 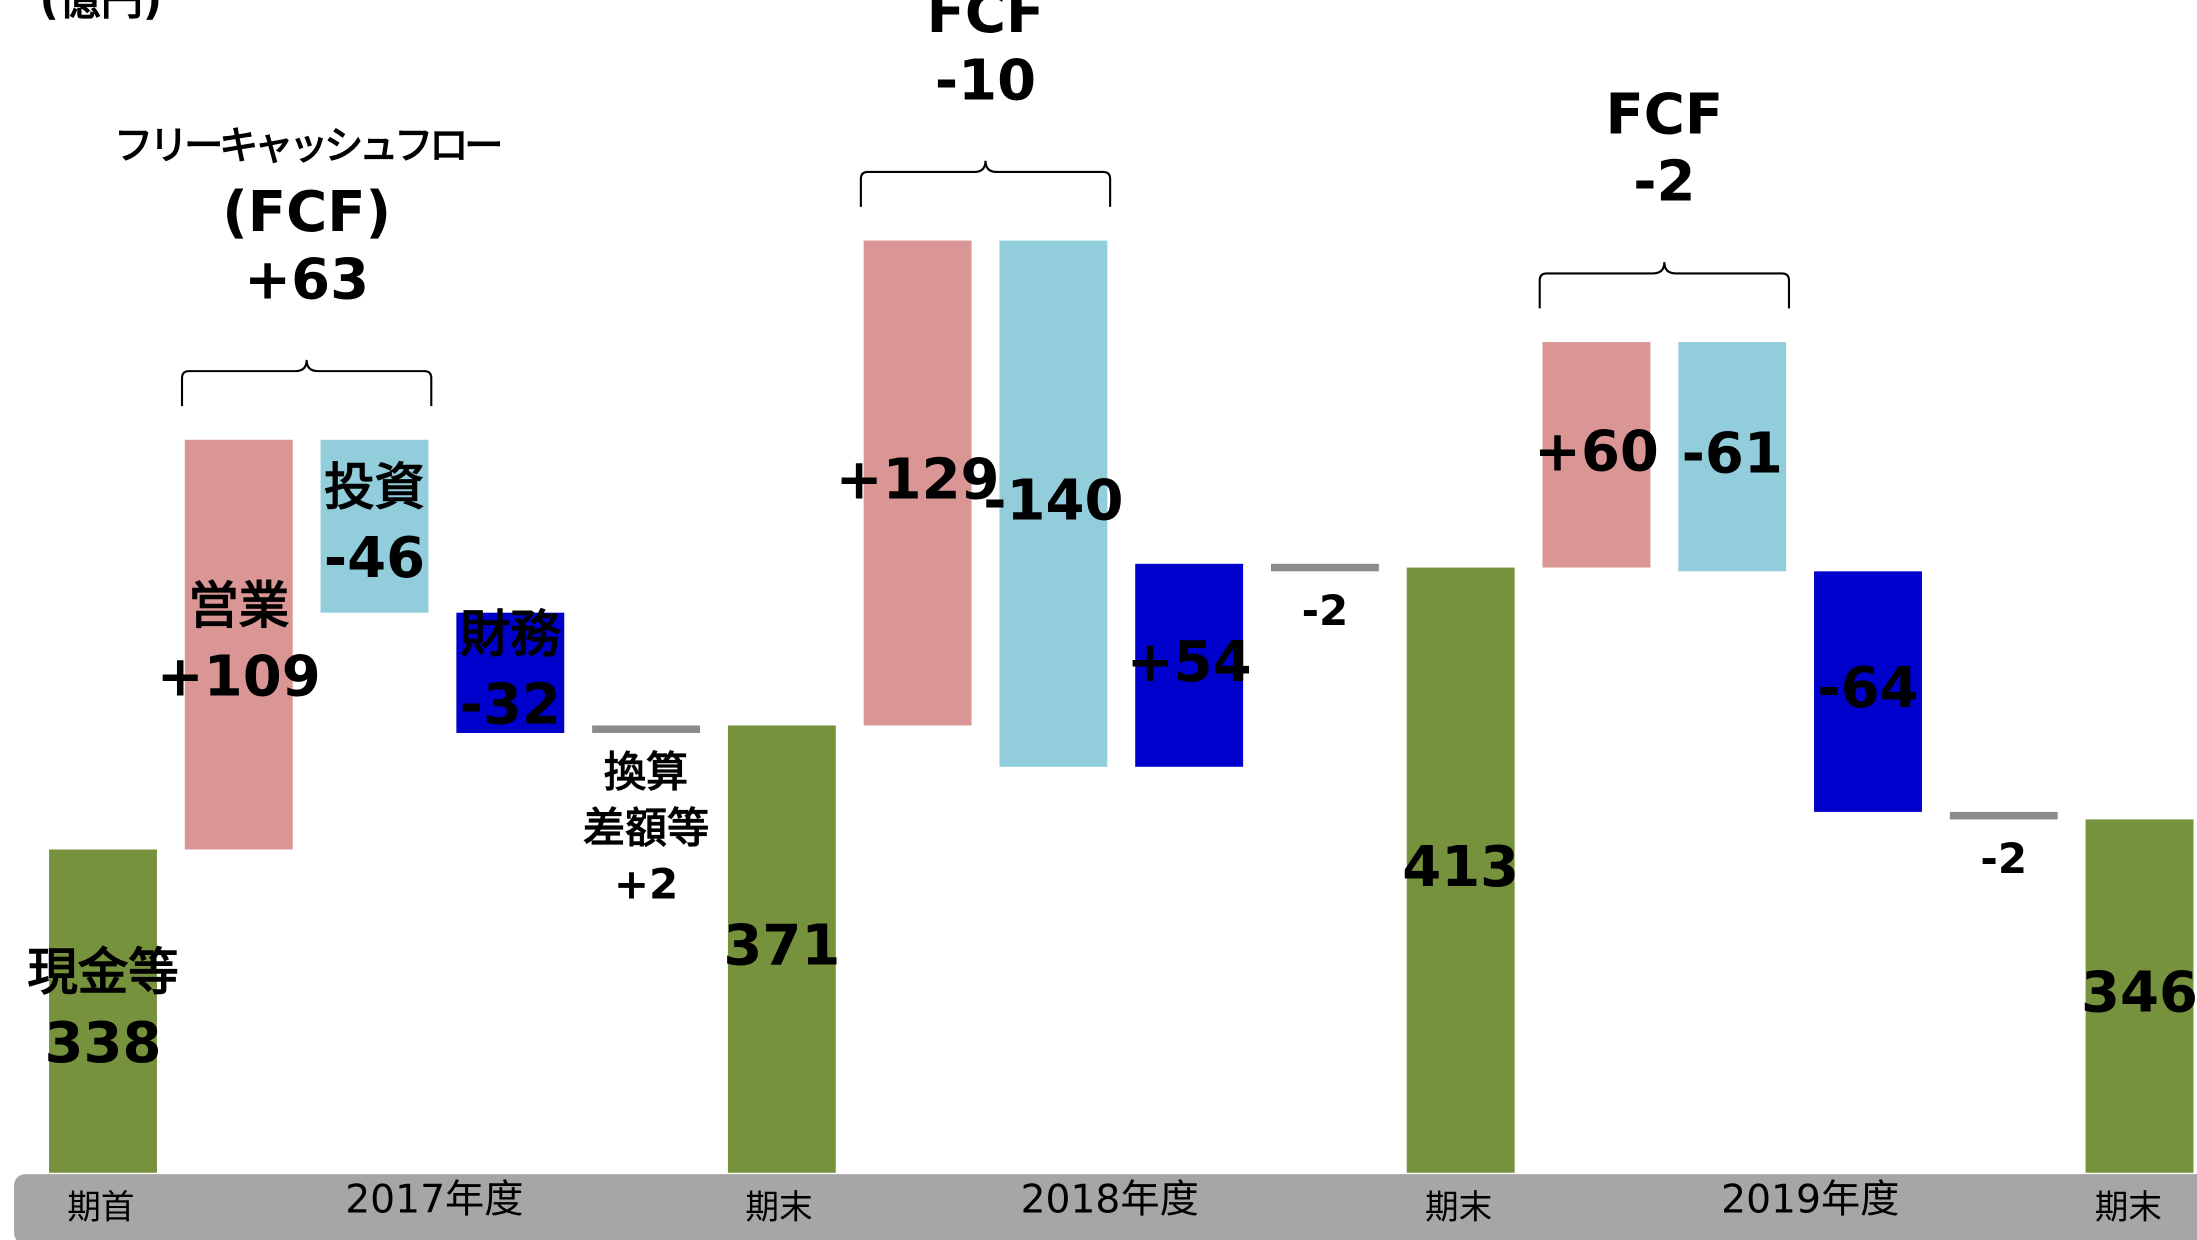 What do you see at coordinates (646, 884) in the screenshot?
I see `value-label: +2` at bounding box center [646, 884].